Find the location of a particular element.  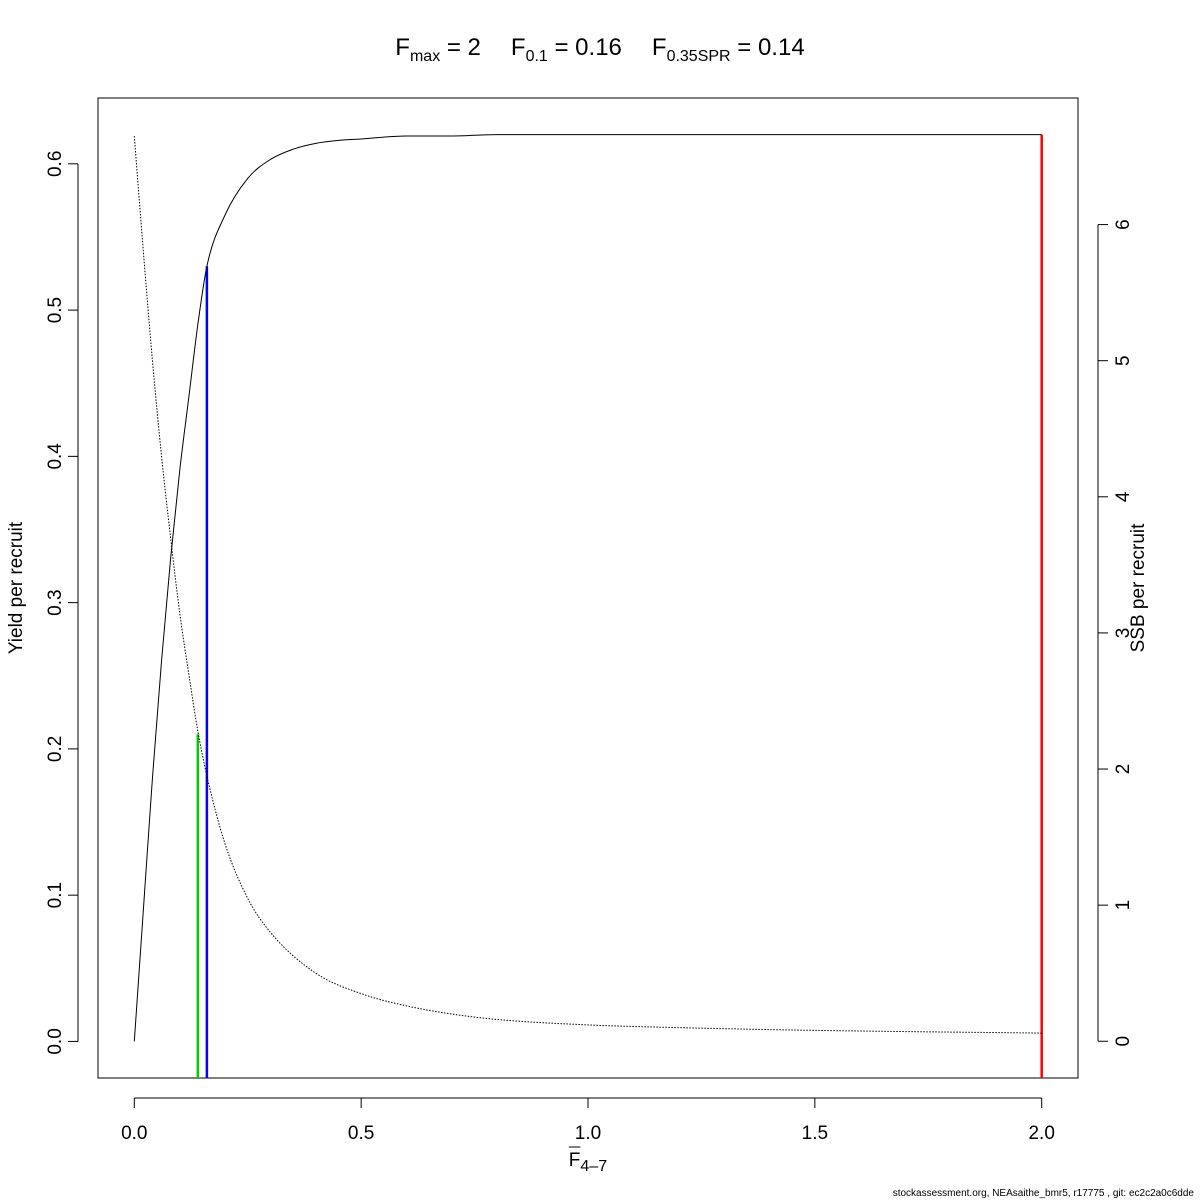

x-tick-label: 0.5 is located at coordinates (361, 1133).